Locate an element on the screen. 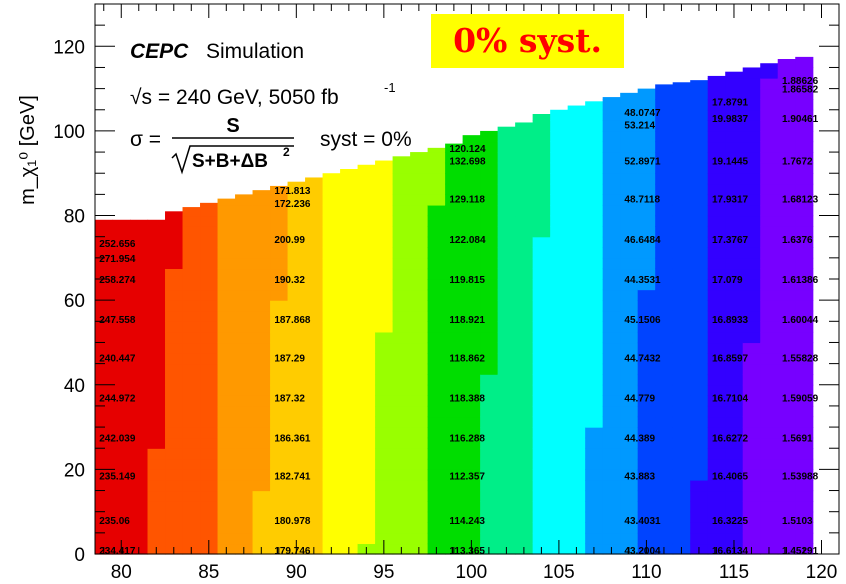  x-tick-label: 115 is located at coordinates (734, 572).